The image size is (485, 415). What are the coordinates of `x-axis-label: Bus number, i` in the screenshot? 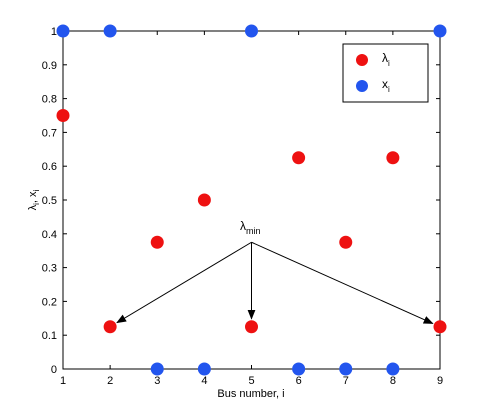 It's located at (250, 394).